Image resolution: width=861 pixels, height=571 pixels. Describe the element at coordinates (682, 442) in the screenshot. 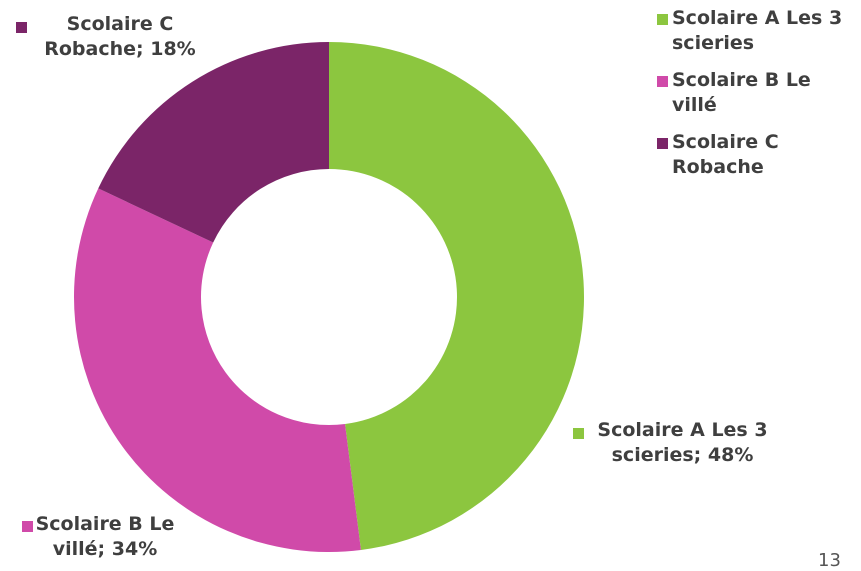

I see `data-label: Scolaire A Les 3 scieries; 48%` at that location.